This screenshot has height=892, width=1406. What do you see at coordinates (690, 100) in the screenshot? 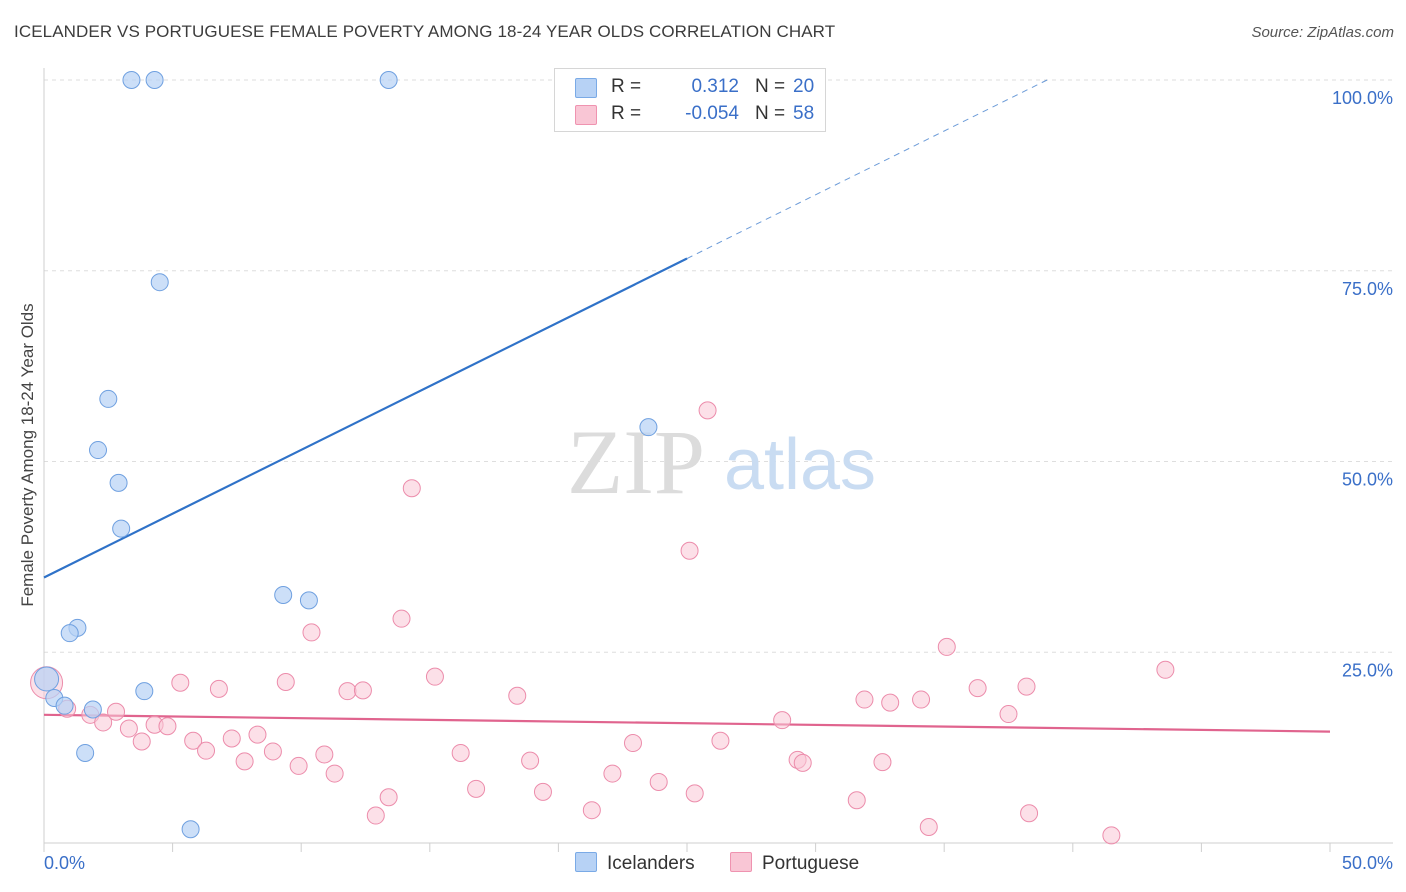
I see `correlation-legend: R = 0.312 N = 20 R = -0.054 N = 58` at bounding box center [690, 100].